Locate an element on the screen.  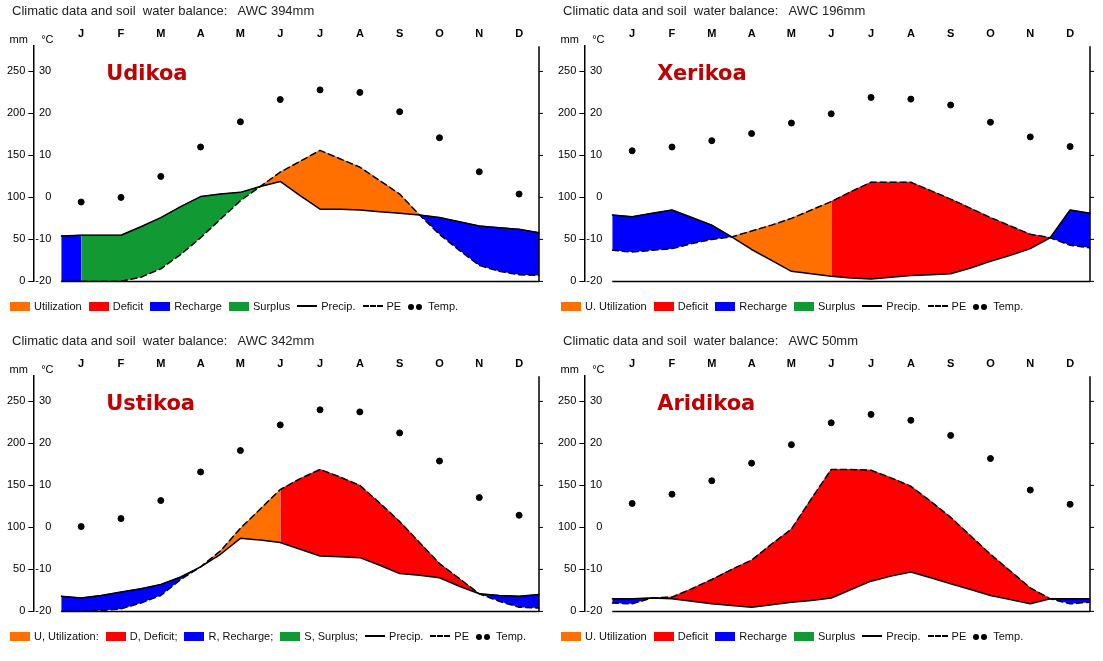
legend-label: R, Recharge; is located at coordinates (241, 636).